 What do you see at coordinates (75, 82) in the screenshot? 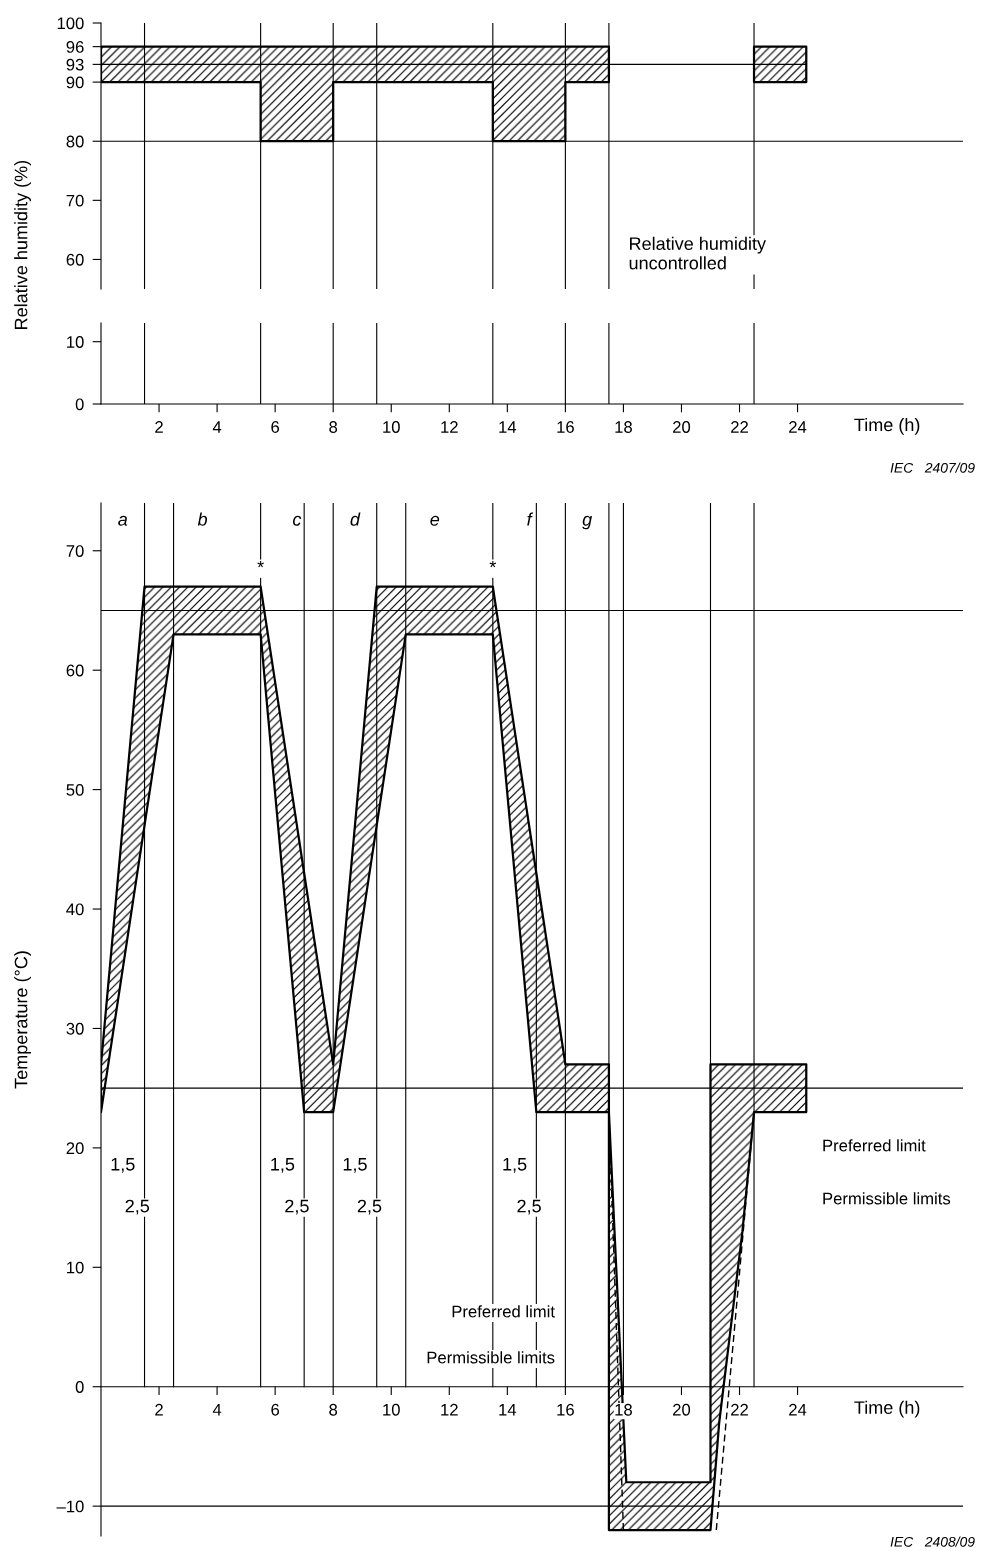
I see `y-tick-label: 90` at bounding box center [75, 82].